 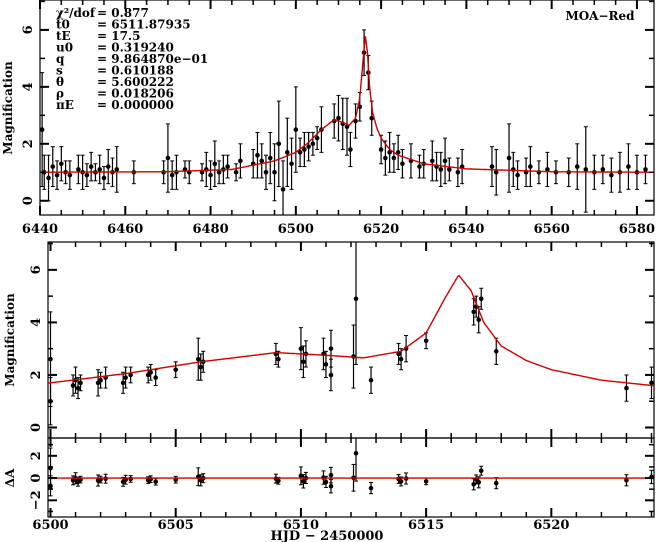 What do you see at coordinates (327, 535) in the screenshot?
I see `x-axis-label: HJD − 2450000` at bounding box center [327, 535].